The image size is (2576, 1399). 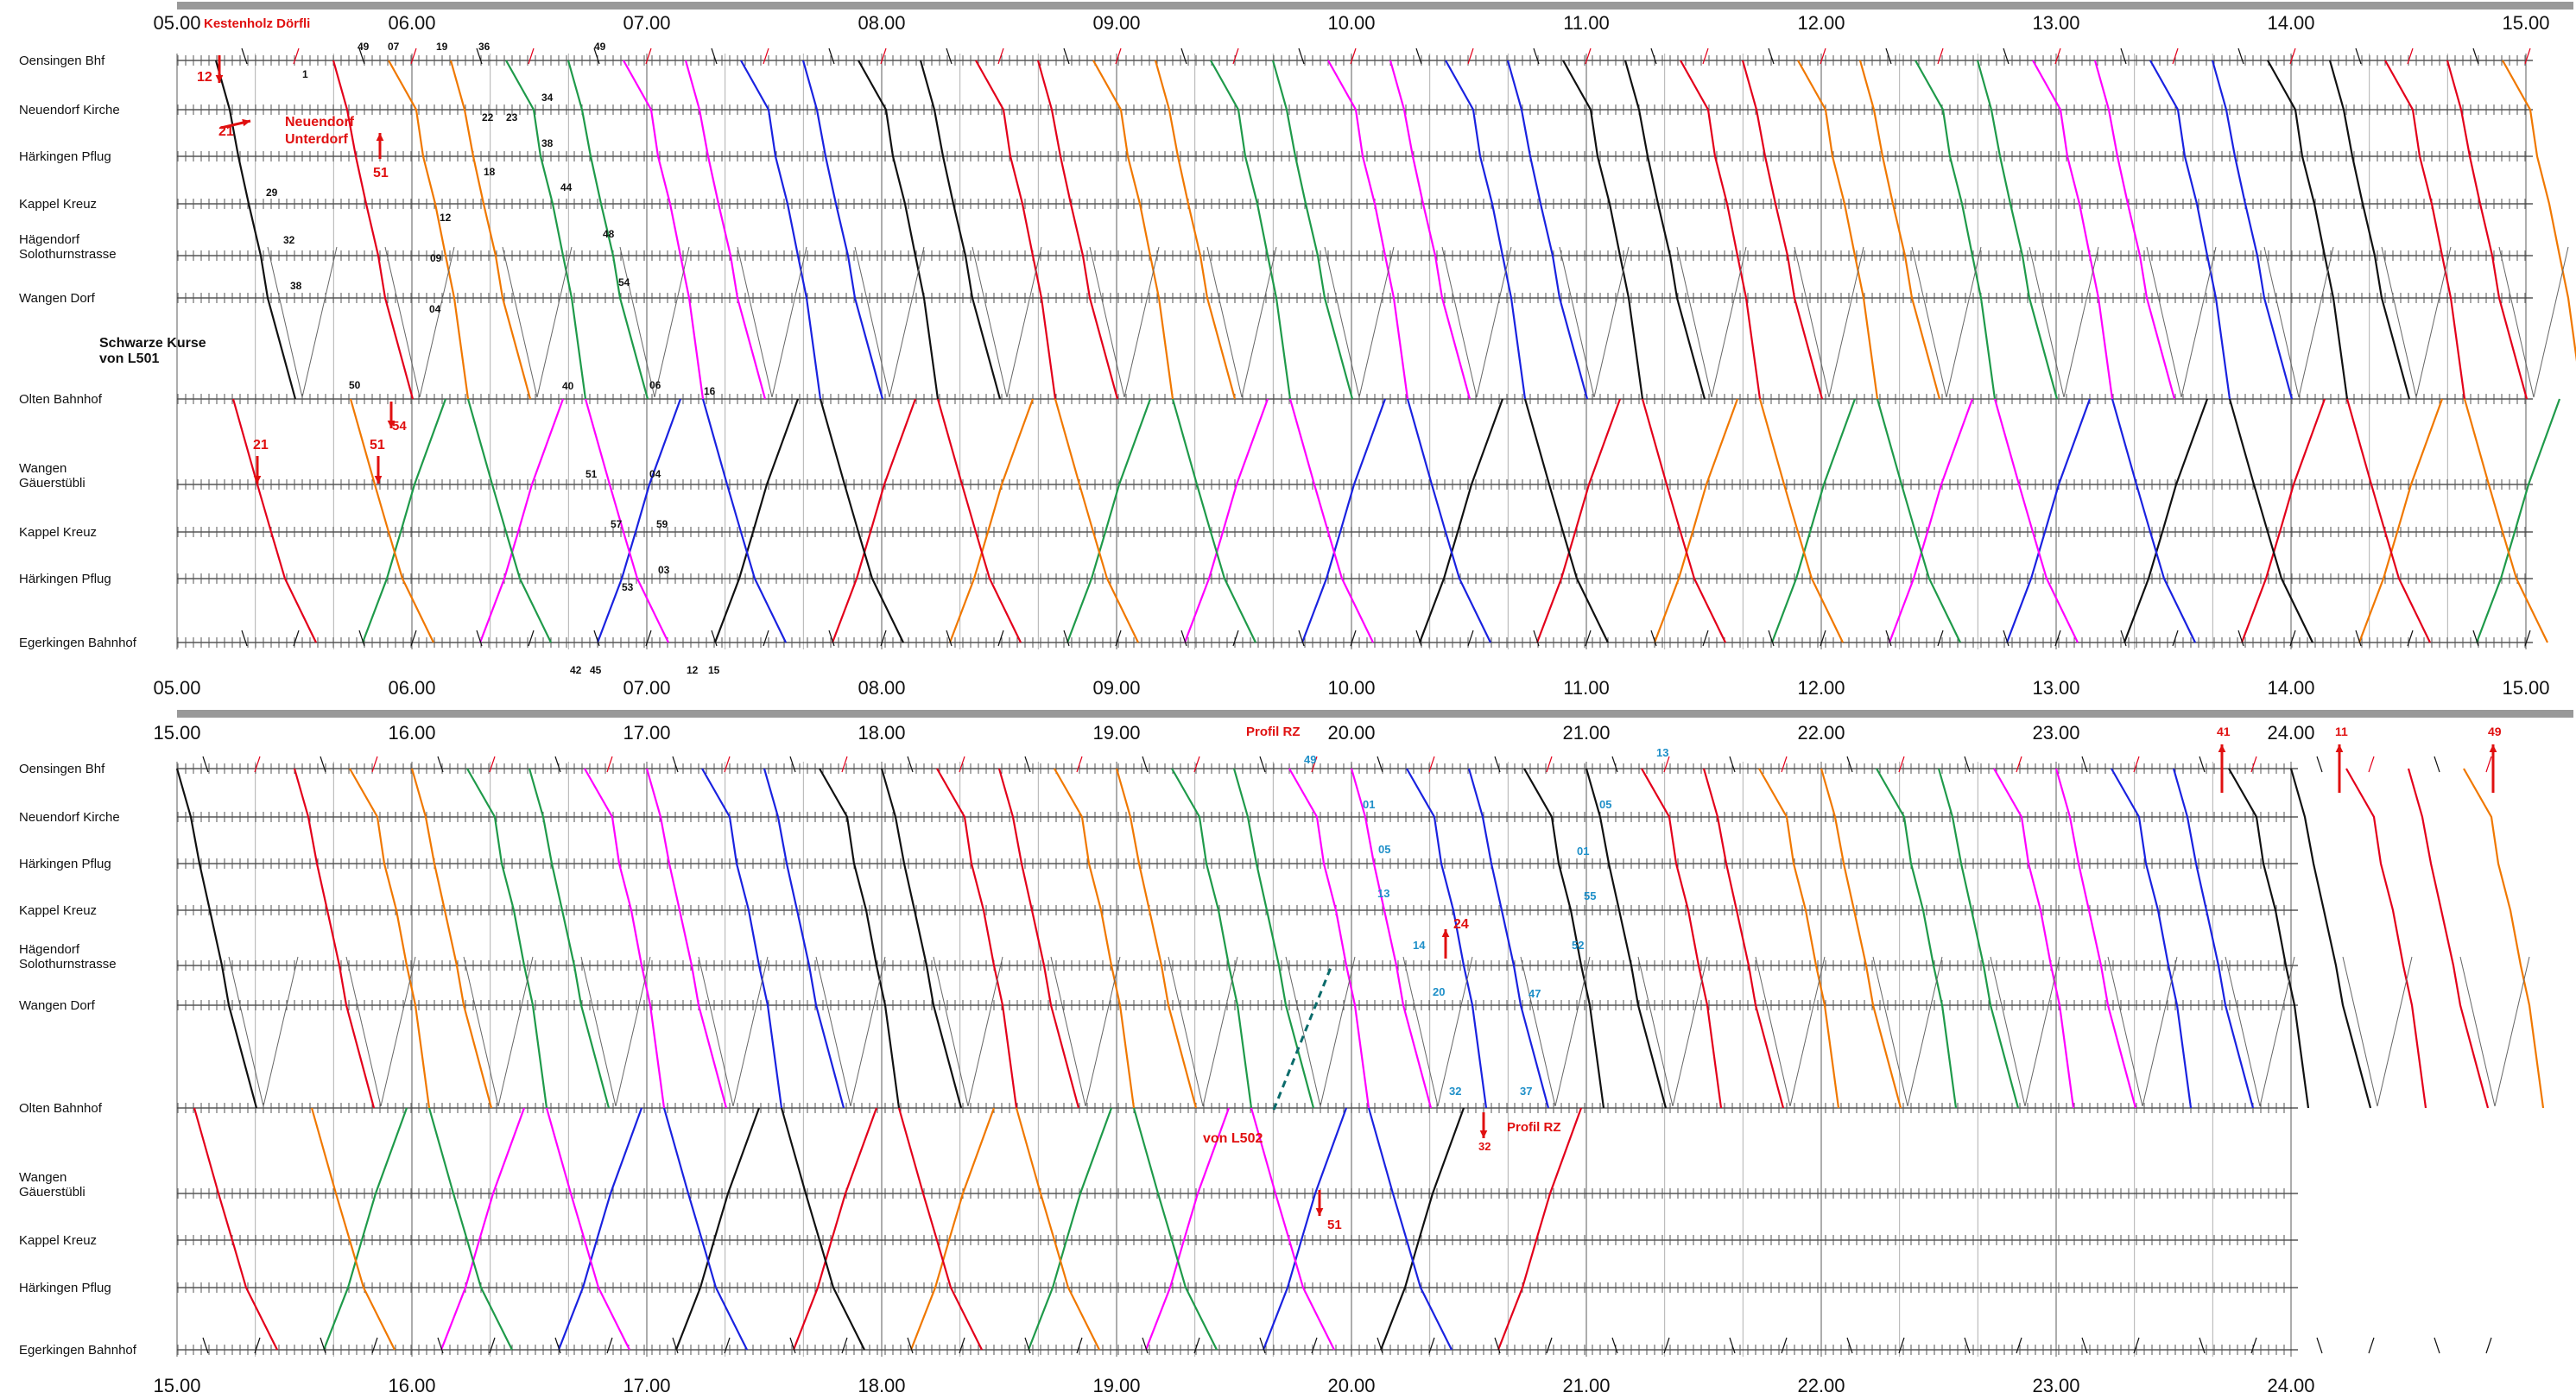 What do you see at coordinates (58, 1240) in the screenshot?
I see `station-label: Kappel Kreuz` at bounding box center [58, 1240].